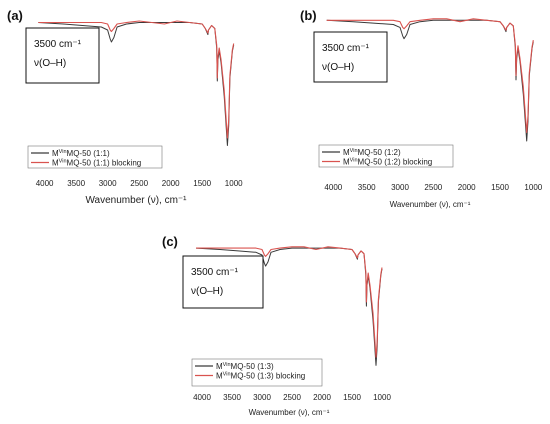 The image size is (550, 424). Describe the element at coordinates (260, 376) in the screenshot. I see `legend-label: MVinMQ-50 (1:3) blocking` at that location.